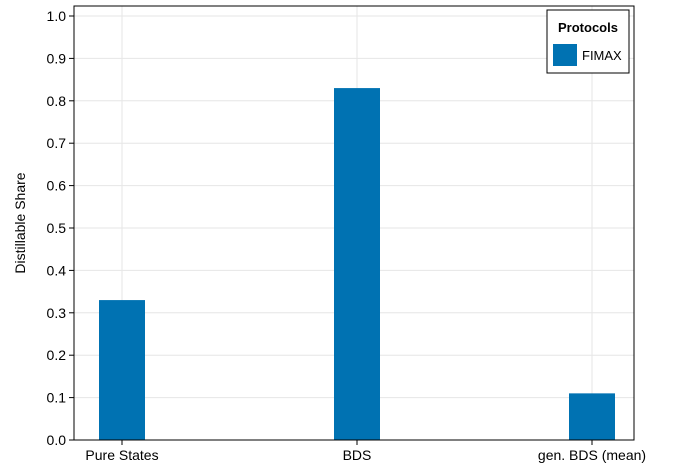  What do you see at coordinates (57, 186) in the screenshot?
I see `y-tick-label: 0.6` at bounding box center [57, 186].